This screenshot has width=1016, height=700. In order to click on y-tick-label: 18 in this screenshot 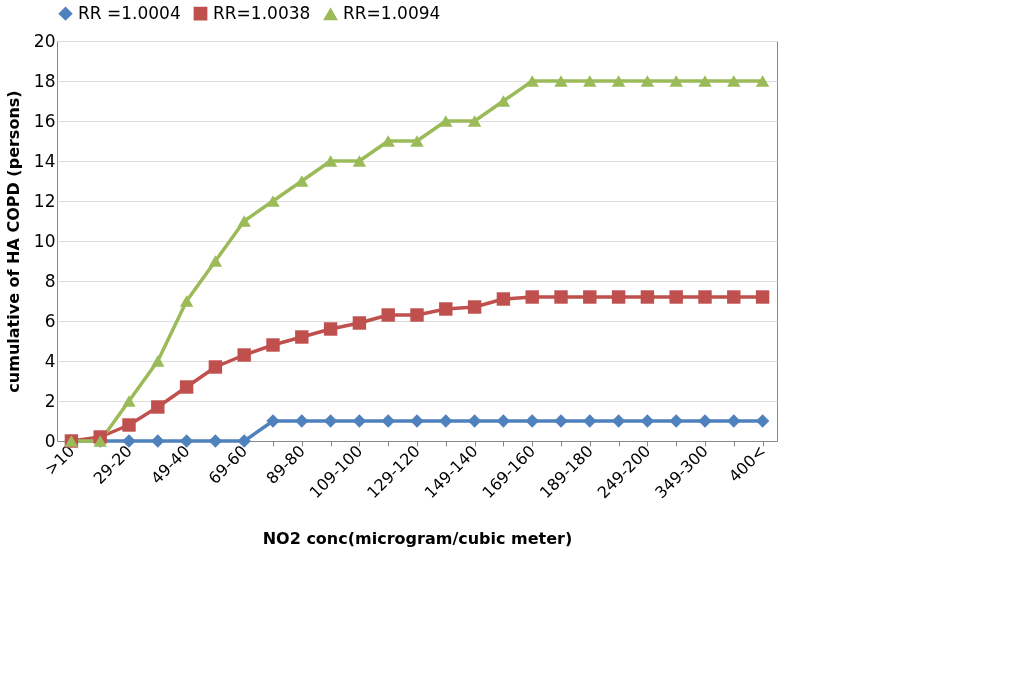, I will do `click(44, 80)`.